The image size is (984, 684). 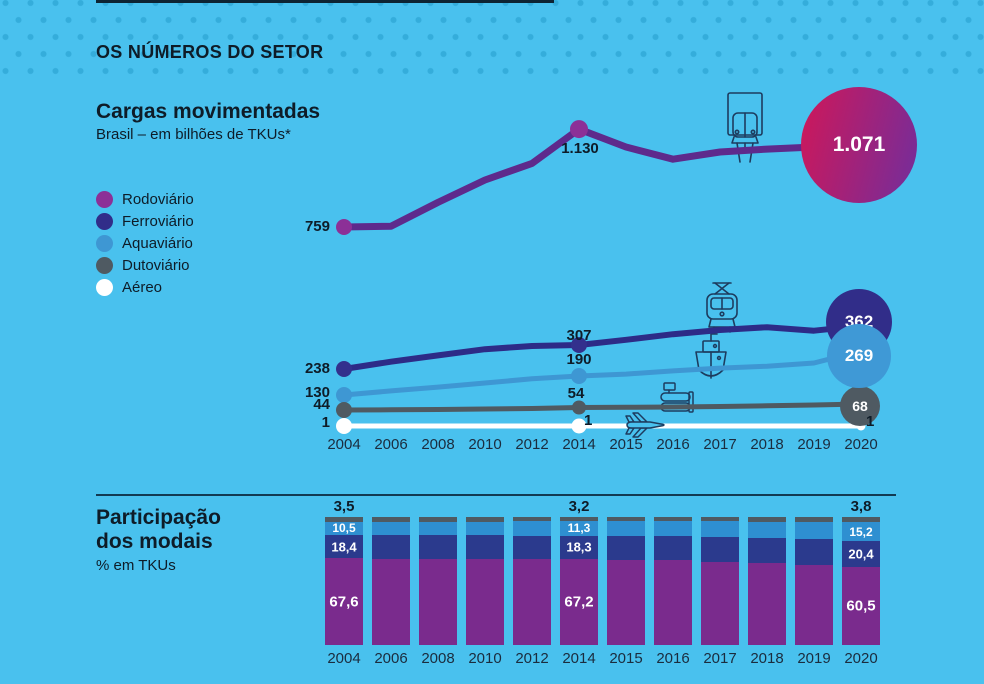 I want to click on bar-segment-Ferroviário: 18,4, so click(x=344, y=546).